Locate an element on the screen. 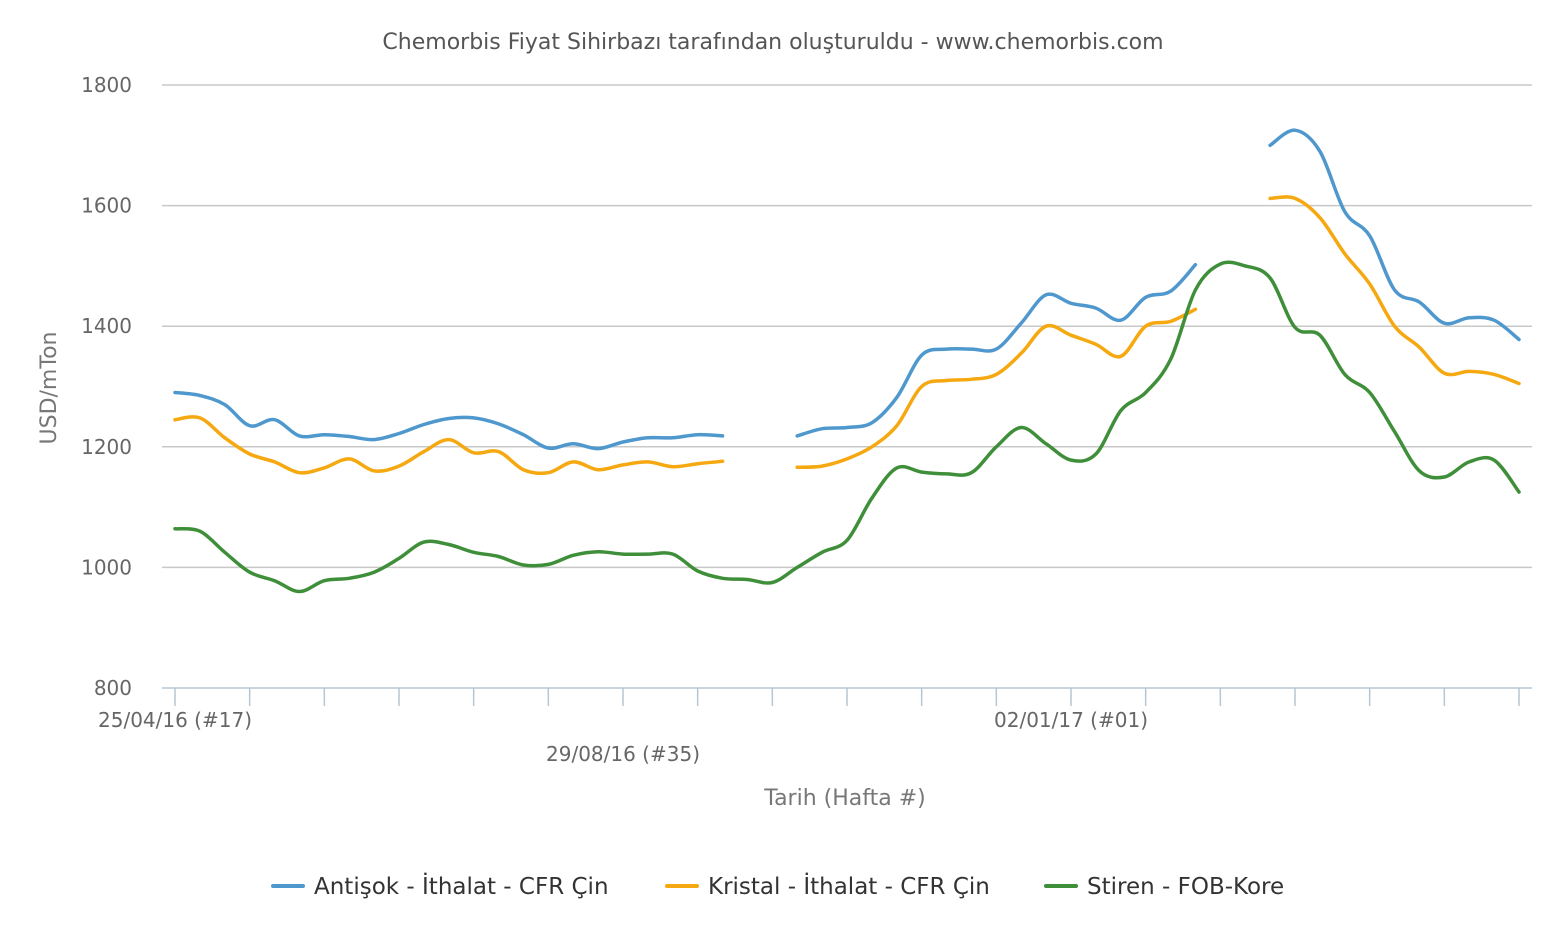 The width and height of the screenshot is (1552, 930). x-tick-label: 25/04/16 (#17) is located at coordinates (175, 720).